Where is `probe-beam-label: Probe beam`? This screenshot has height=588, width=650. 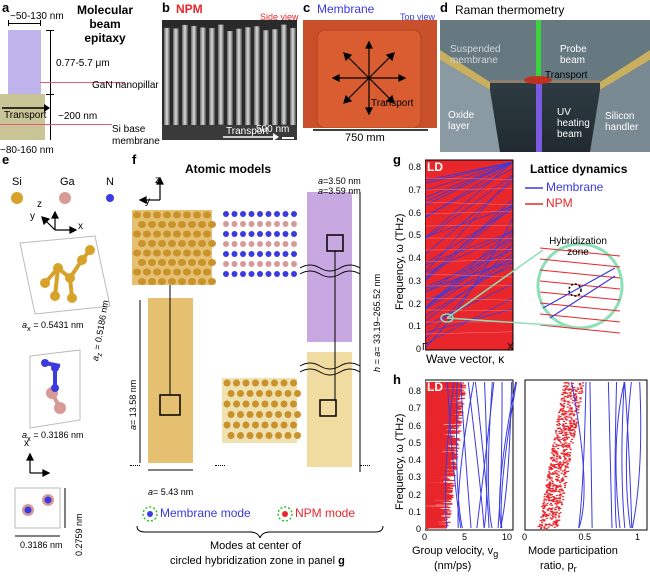
probe-beam-label: Probe beam is located at coordinates (580, 55).